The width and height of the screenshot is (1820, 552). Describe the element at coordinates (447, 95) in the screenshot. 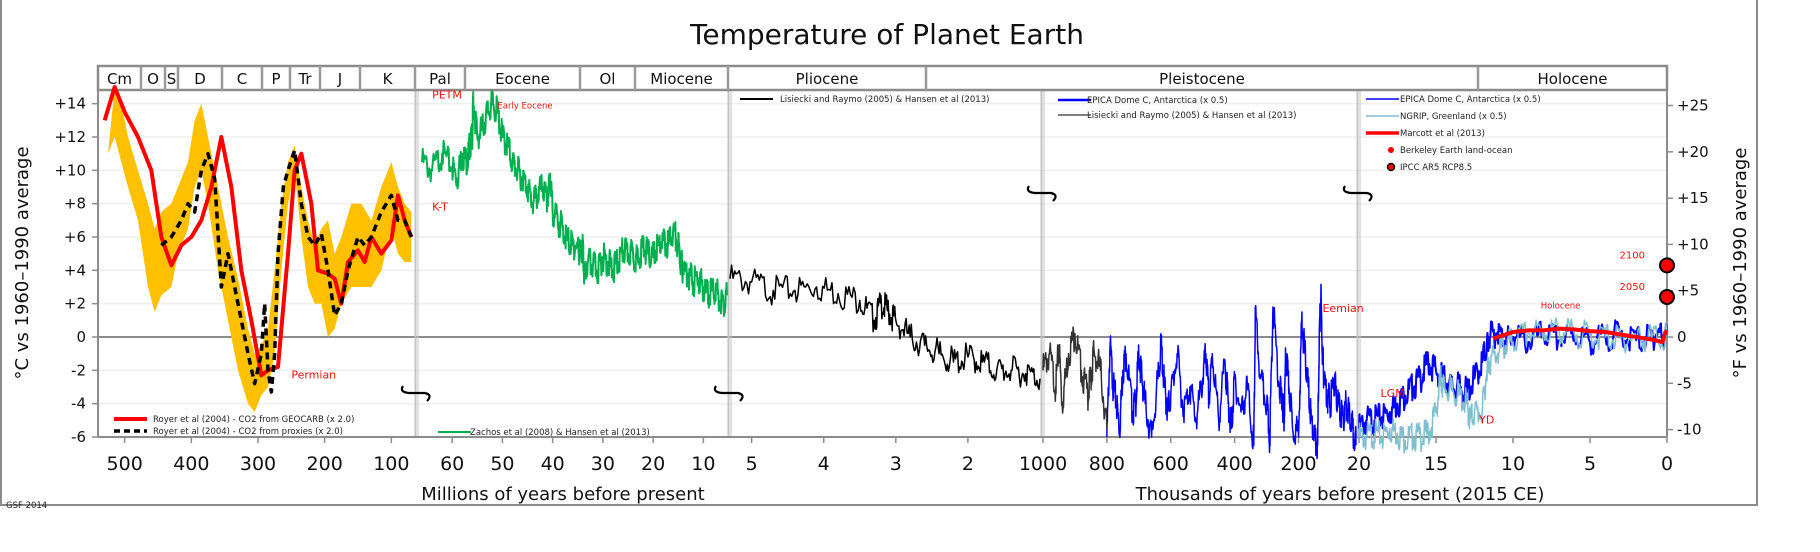

I see `annotation-label: PETM` at that location.